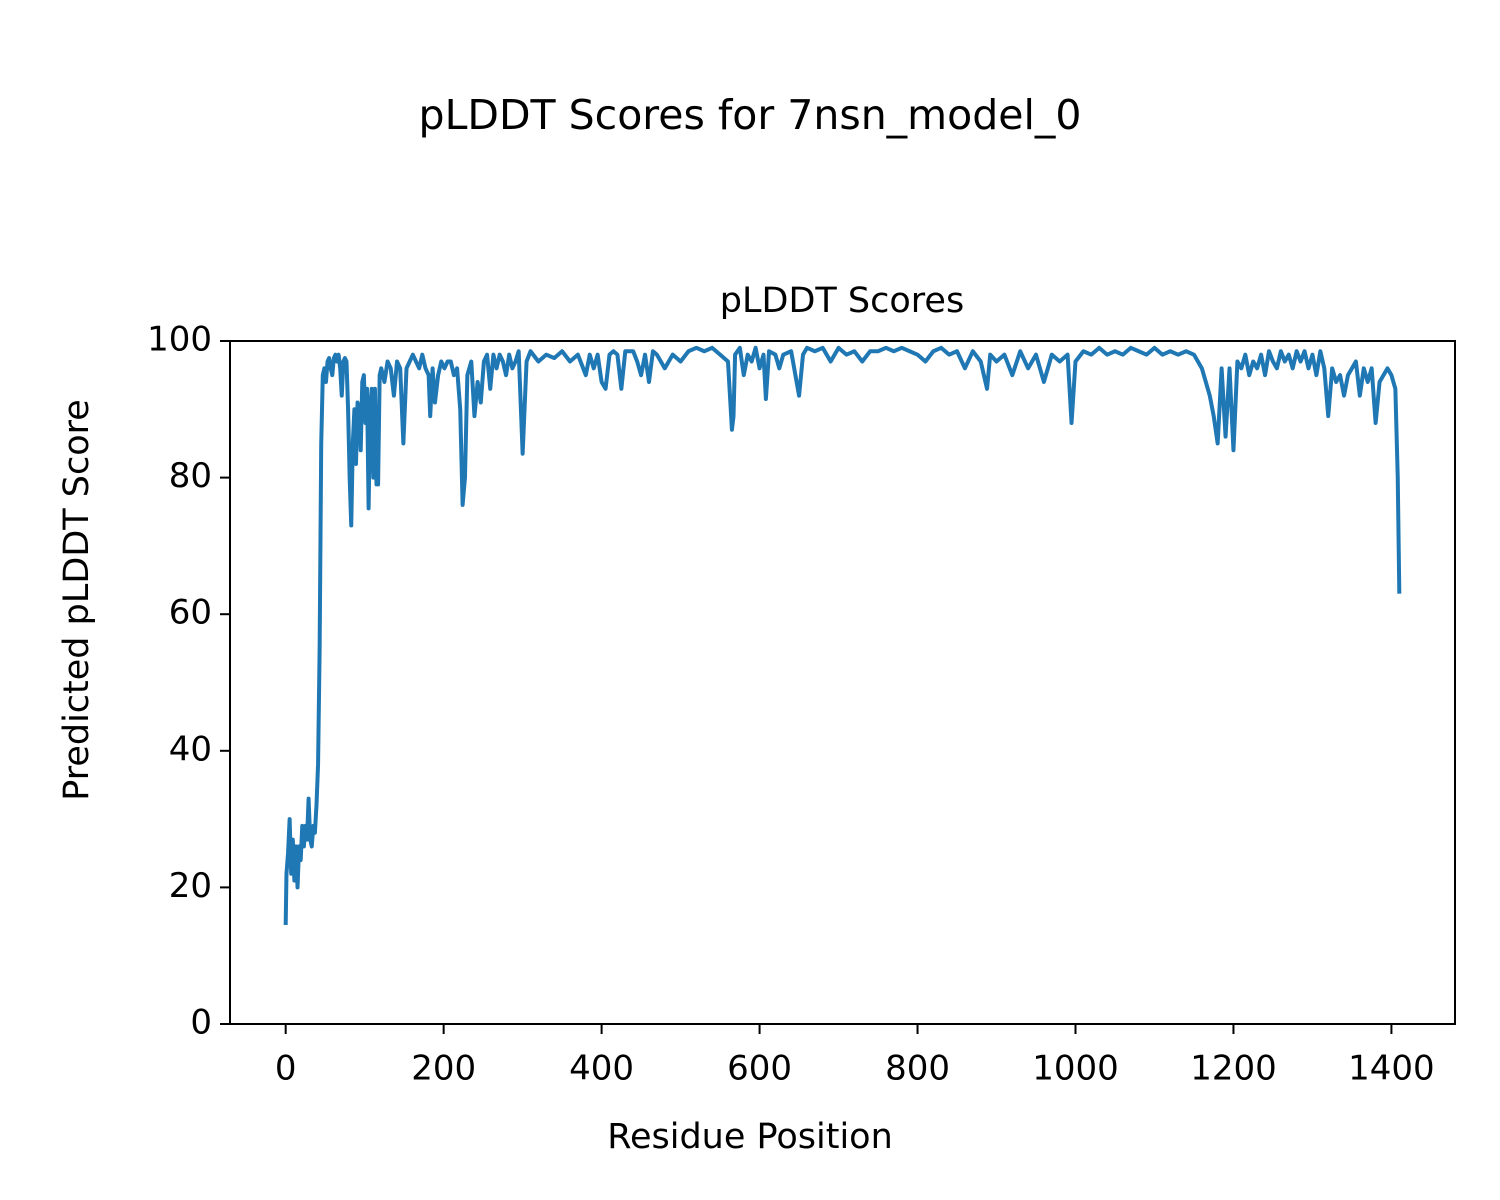  I want to click on x-tick-label: 1400, so click(1391, 1069).